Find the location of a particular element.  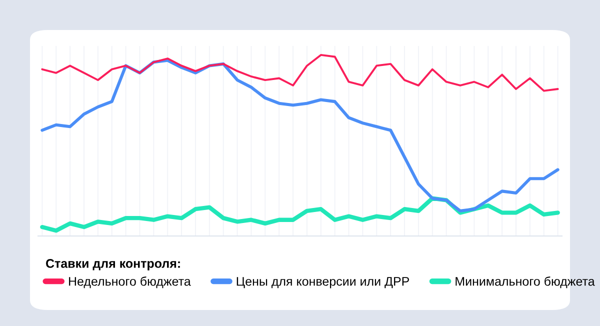

legend-label: Недельного бюджета is located at coordinates (130, 282).